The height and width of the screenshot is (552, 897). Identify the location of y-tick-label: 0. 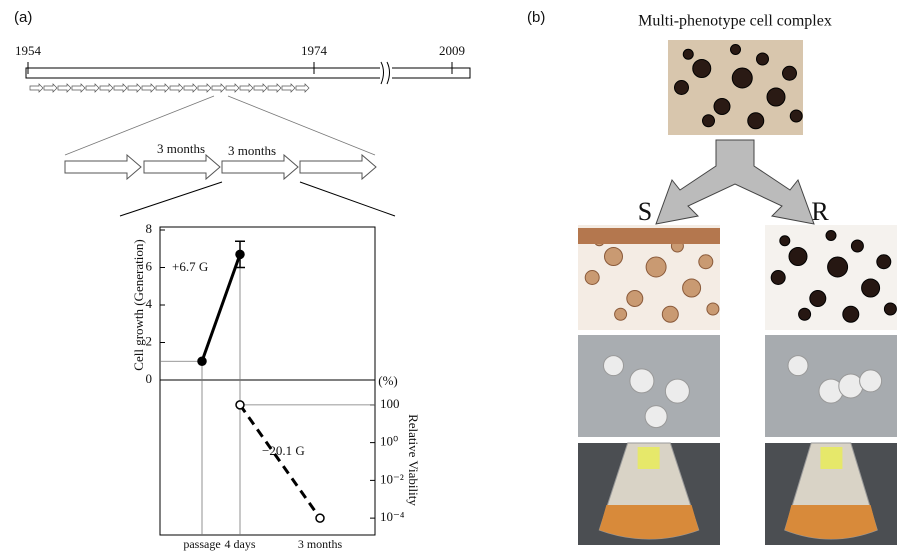
(149, 378).